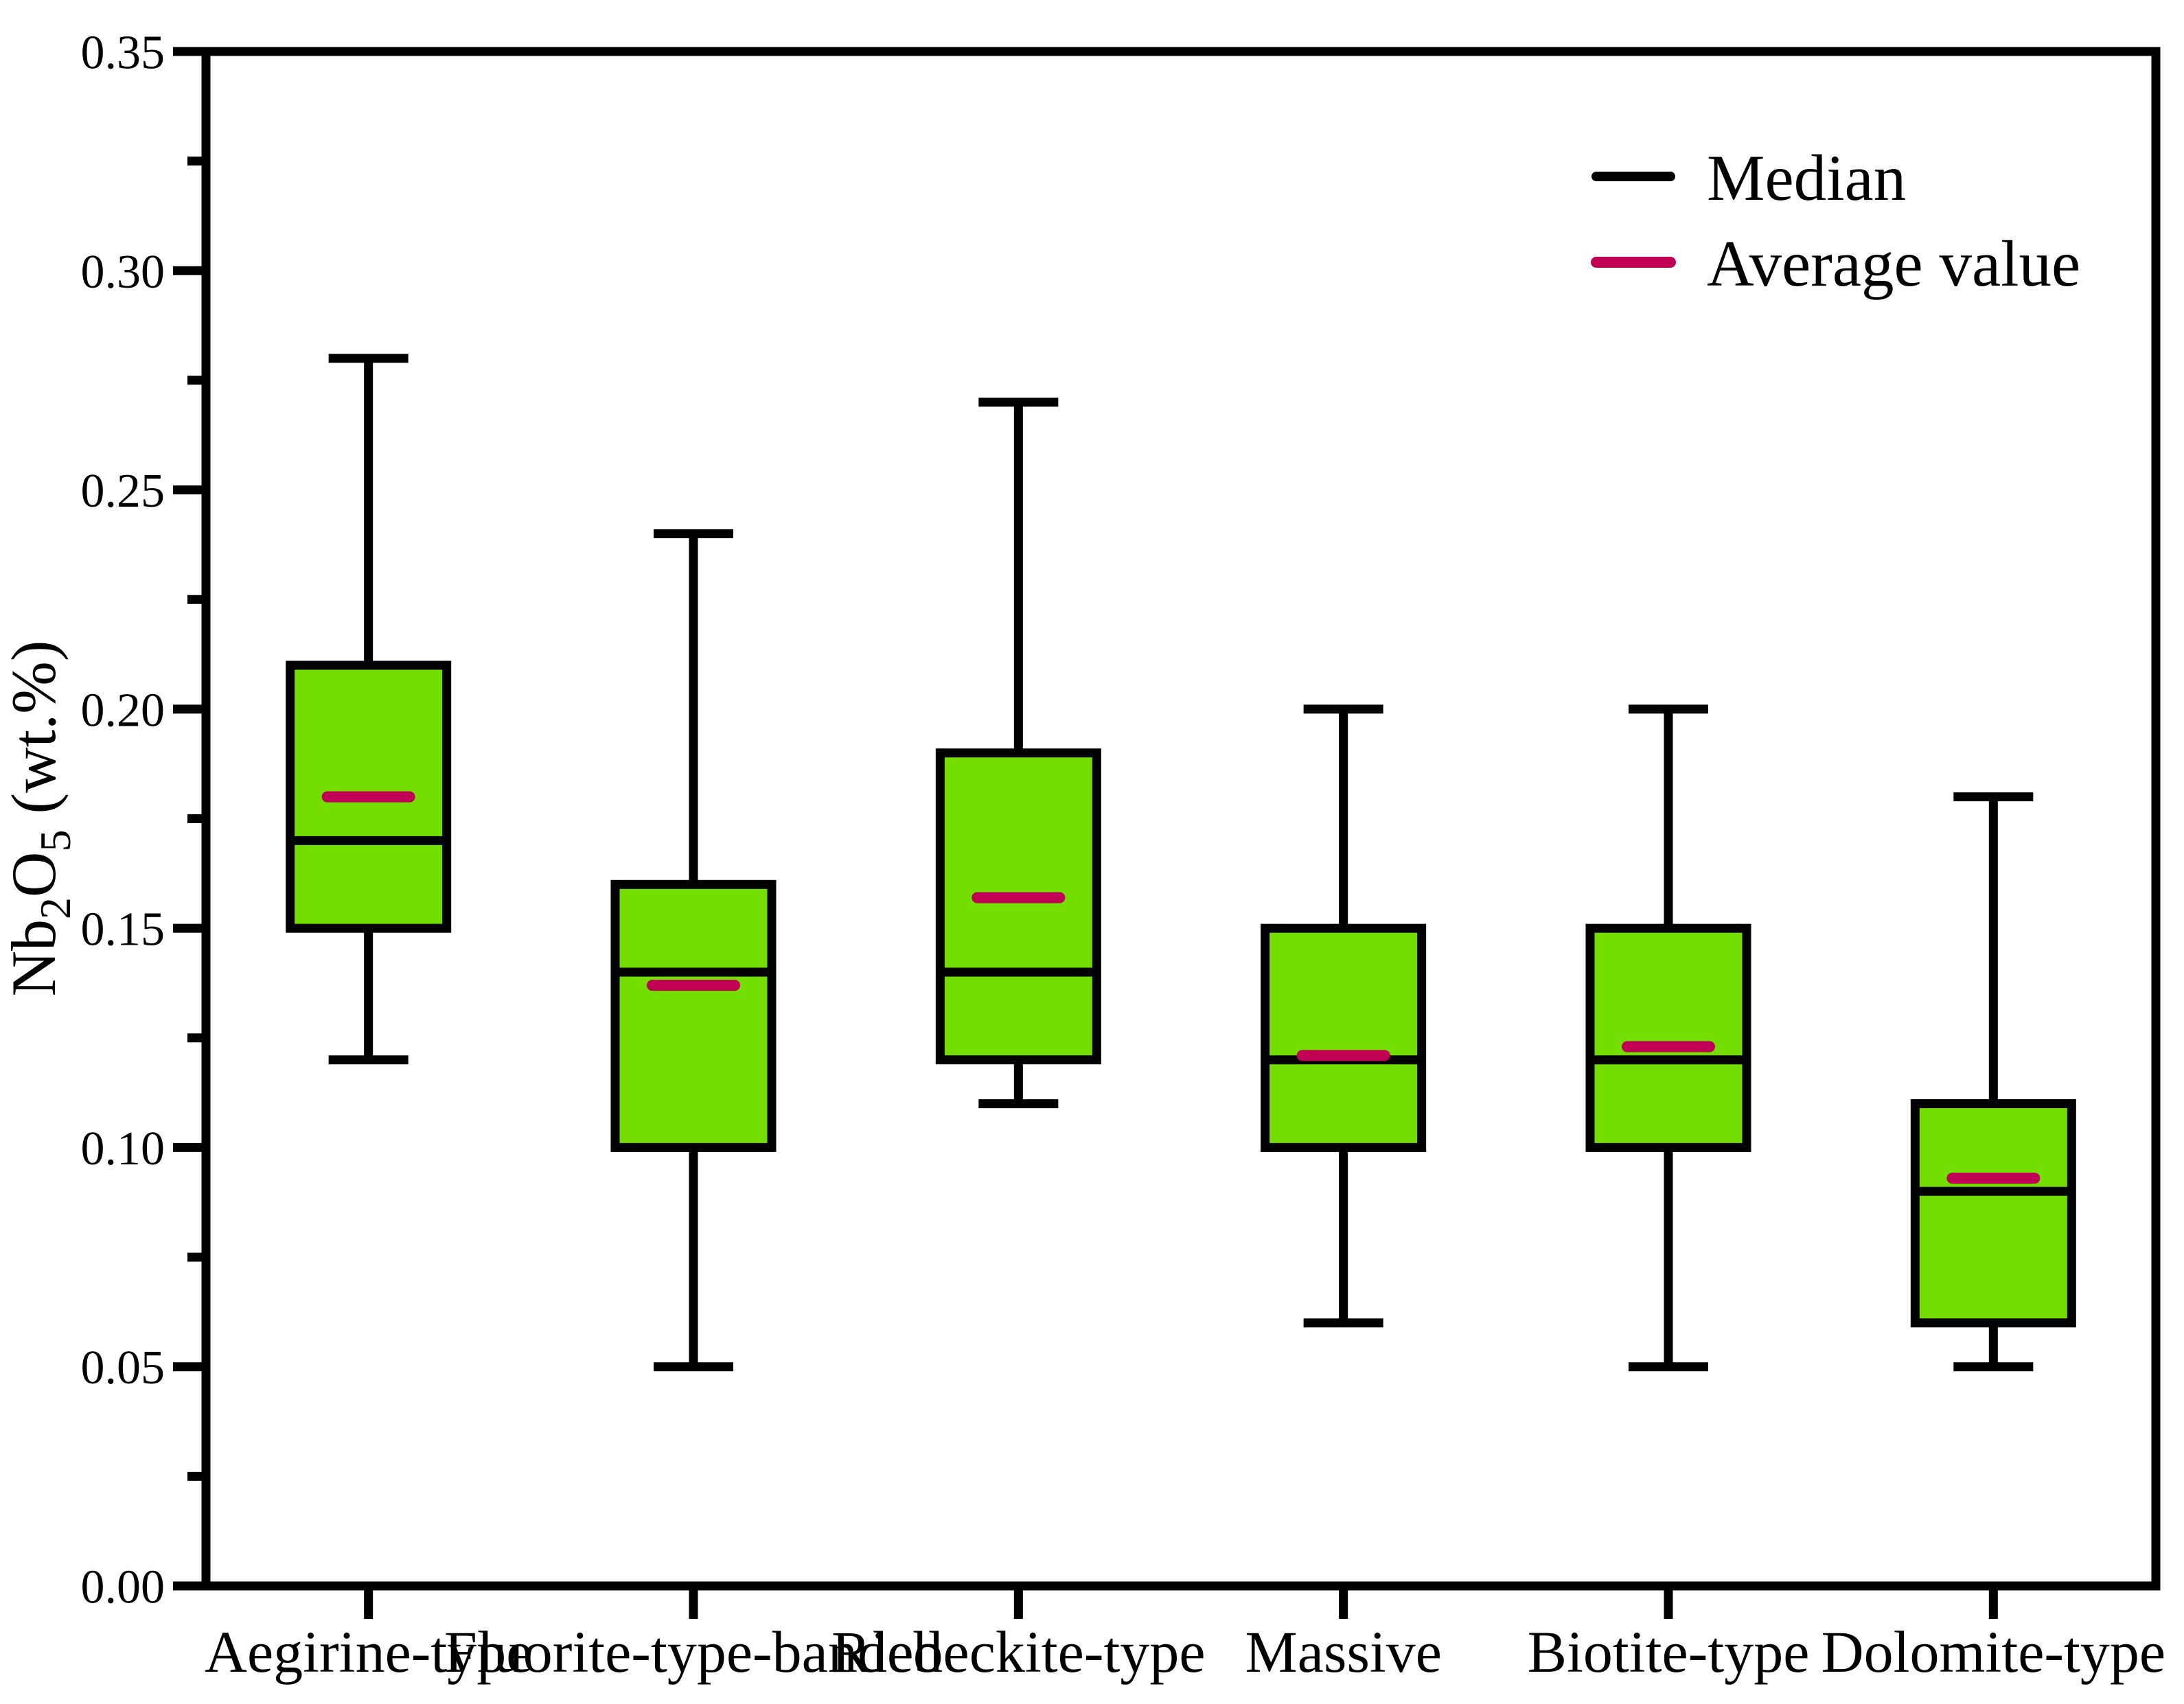  I want to click on box-plot-Aegirine-type, so click(369, 709).